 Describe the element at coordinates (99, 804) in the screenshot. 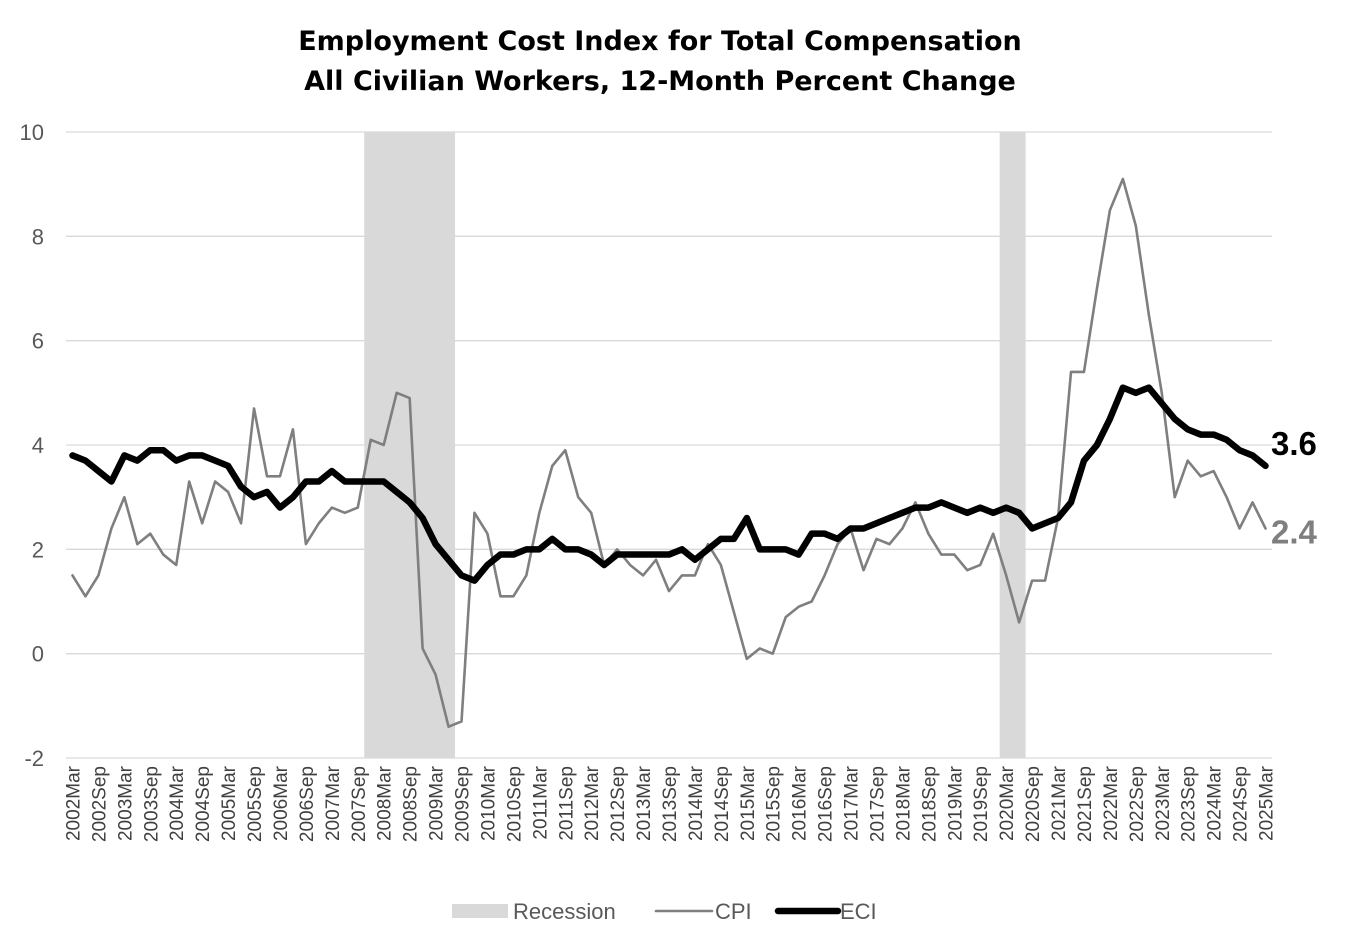

I see `x-tick-label: 2002Sep` at that location.